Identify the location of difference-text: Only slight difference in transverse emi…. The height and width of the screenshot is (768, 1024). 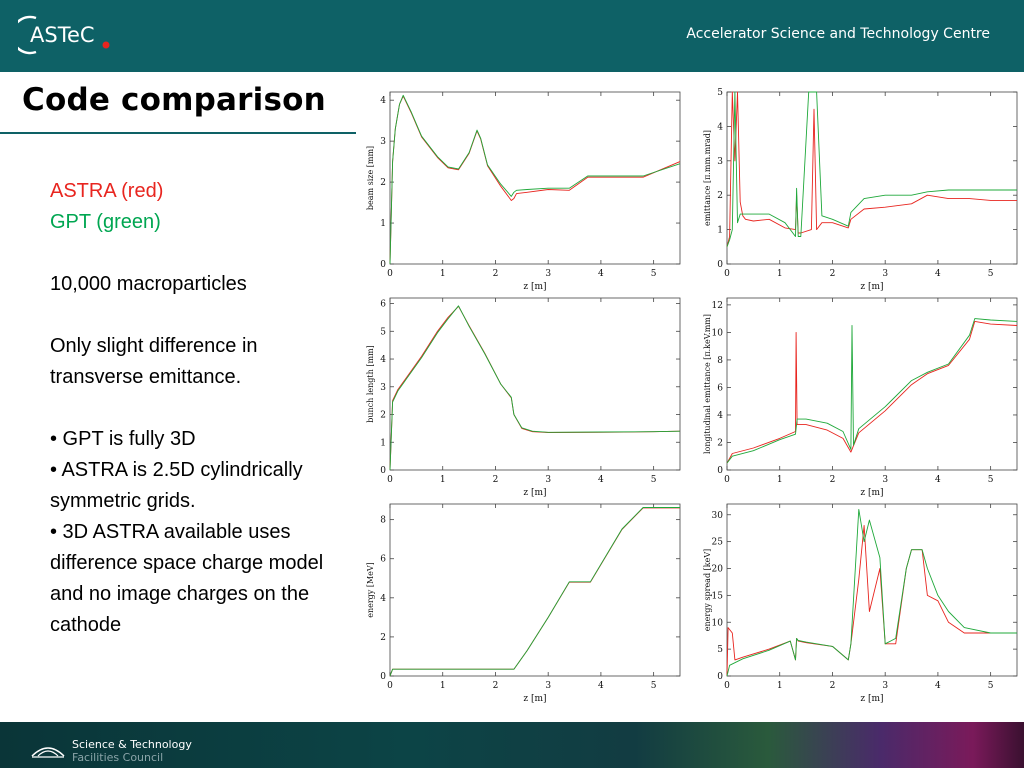
(154, 361).